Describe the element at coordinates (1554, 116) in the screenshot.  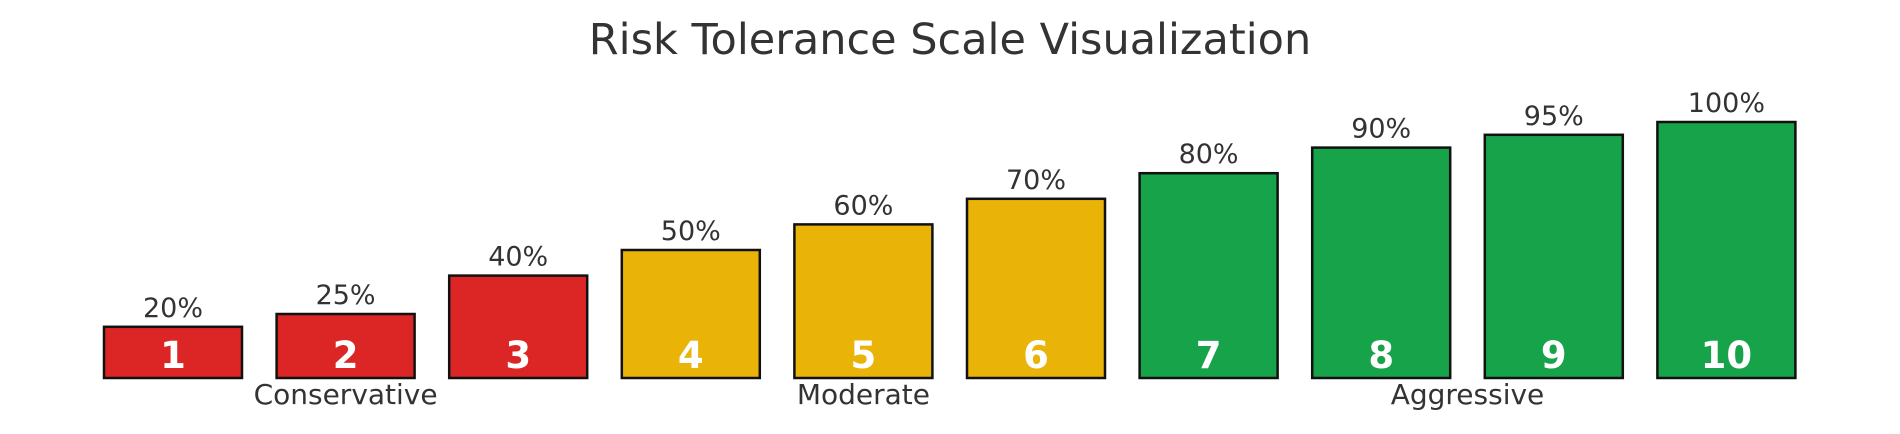
I see `value-label: 95%` at that location.